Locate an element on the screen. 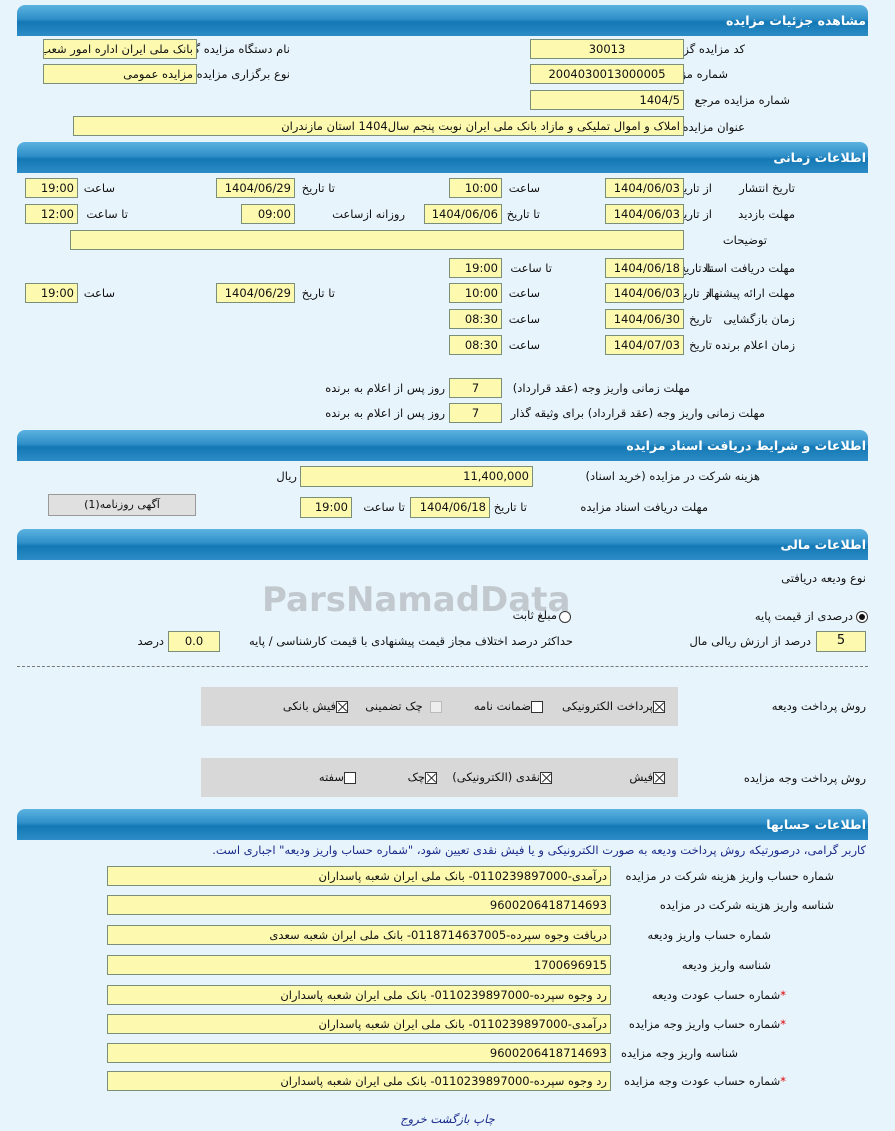 The width and height of the screenshot is (895, 1131). percent-option-label: درصدی از قیمت پایه is located at coordinates (803, 616).